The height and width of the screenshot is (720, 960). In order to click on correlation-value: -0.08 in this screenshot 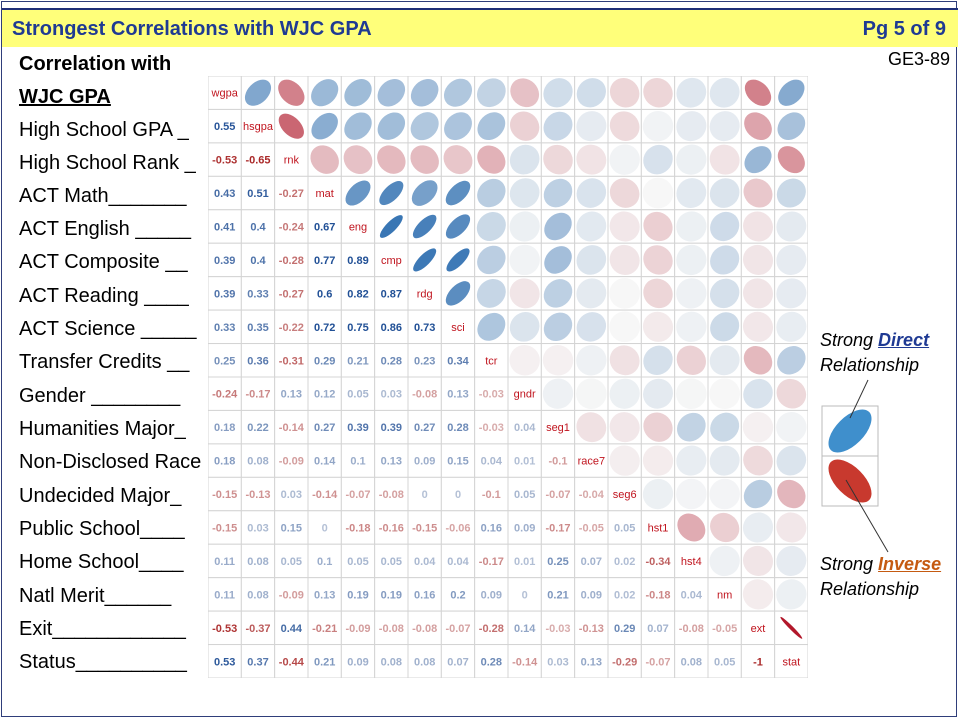, I will do `click(391, 629)`.